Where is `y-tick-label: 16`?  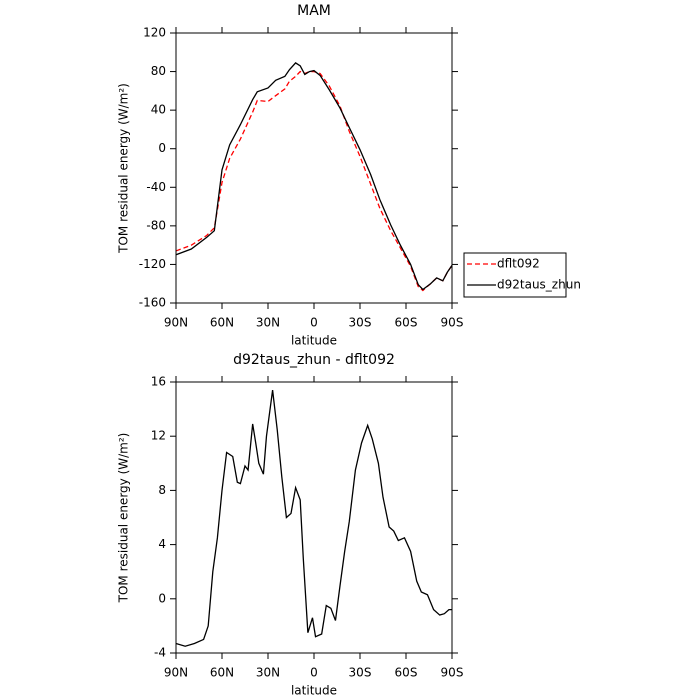
y-tick-label: 16 is located at coordinates (158, 382).